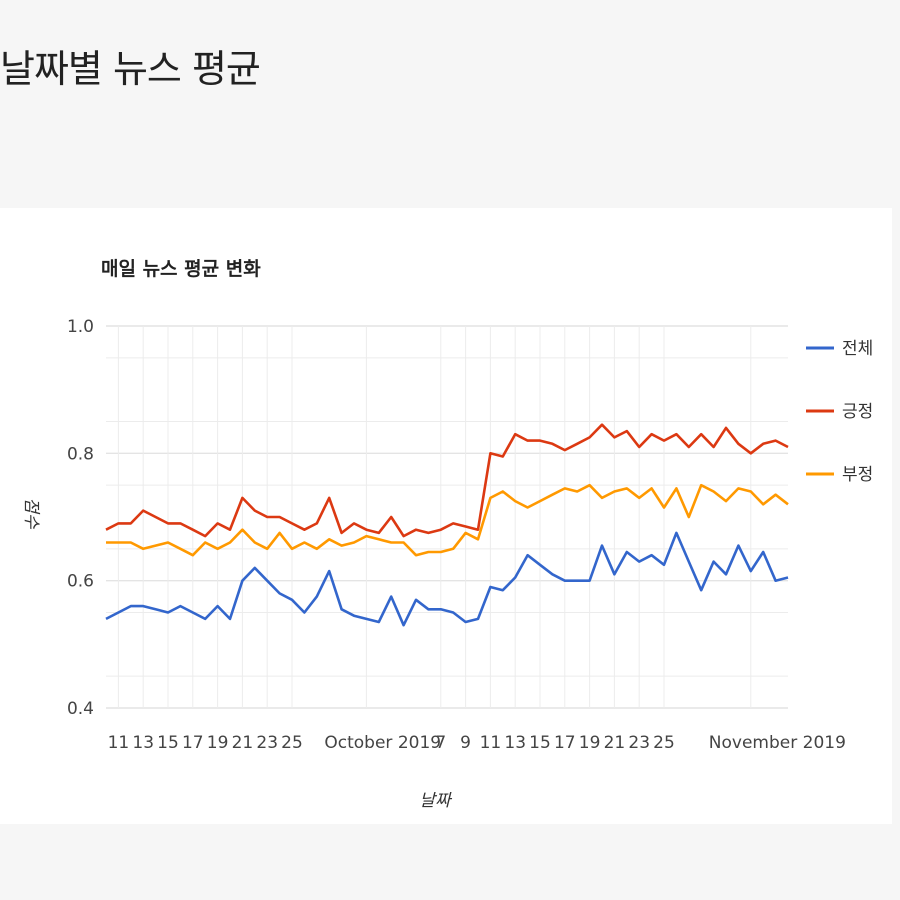 This screenshot has height=900, width=900. What do you see at coordinates (130, 69) in the screenshot?
I see `page-title: 날짜별 뉴스 평균` at bounding box center [130, 69].